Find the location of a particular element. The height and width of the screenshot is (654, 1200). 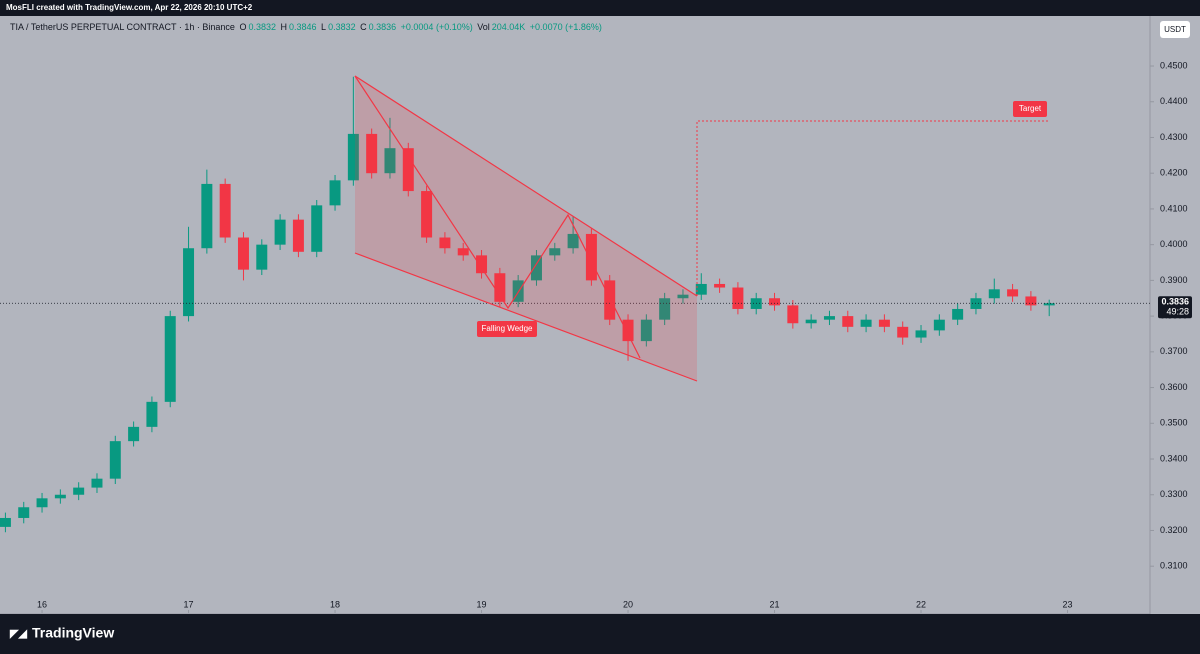

c-label: C is located at coordinates (363, 27).